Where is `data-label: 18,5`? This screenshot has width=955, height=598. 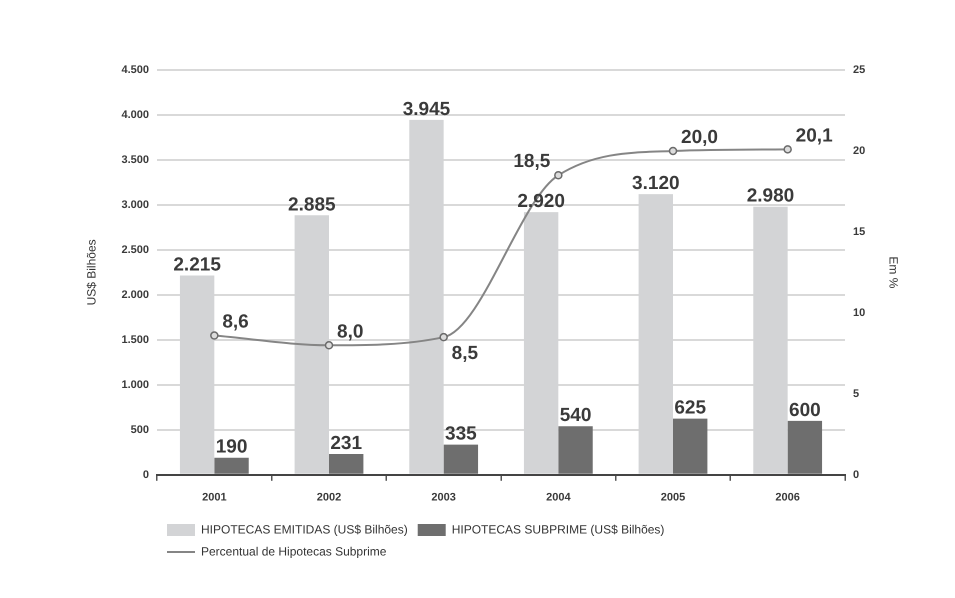 data-label: 18,5 is located at coordinates (532, 161).